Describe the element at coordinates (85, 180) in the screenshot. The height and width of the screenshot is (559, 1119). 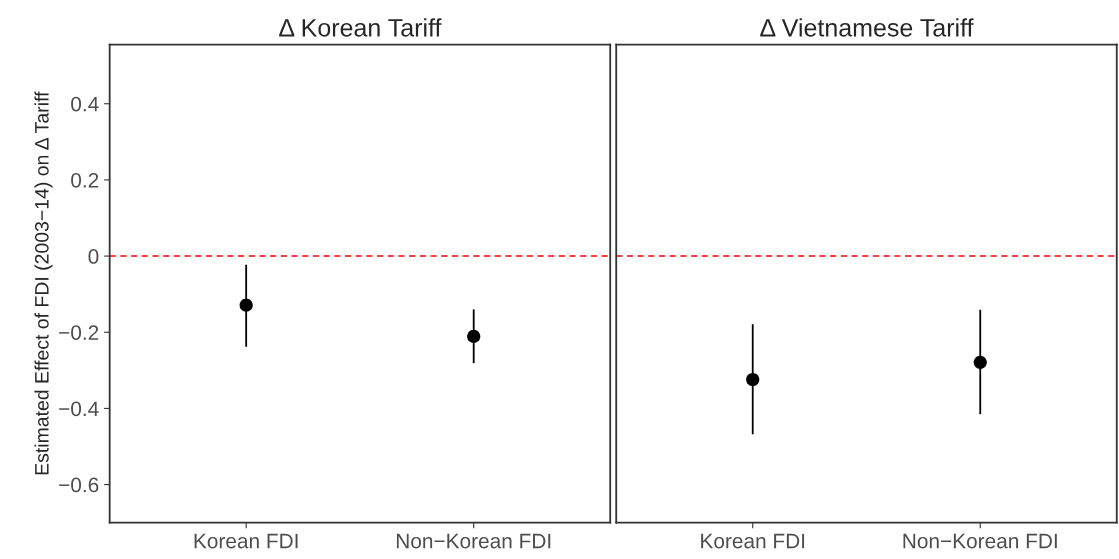
I see `y-tick-label: 0.2` at that location.